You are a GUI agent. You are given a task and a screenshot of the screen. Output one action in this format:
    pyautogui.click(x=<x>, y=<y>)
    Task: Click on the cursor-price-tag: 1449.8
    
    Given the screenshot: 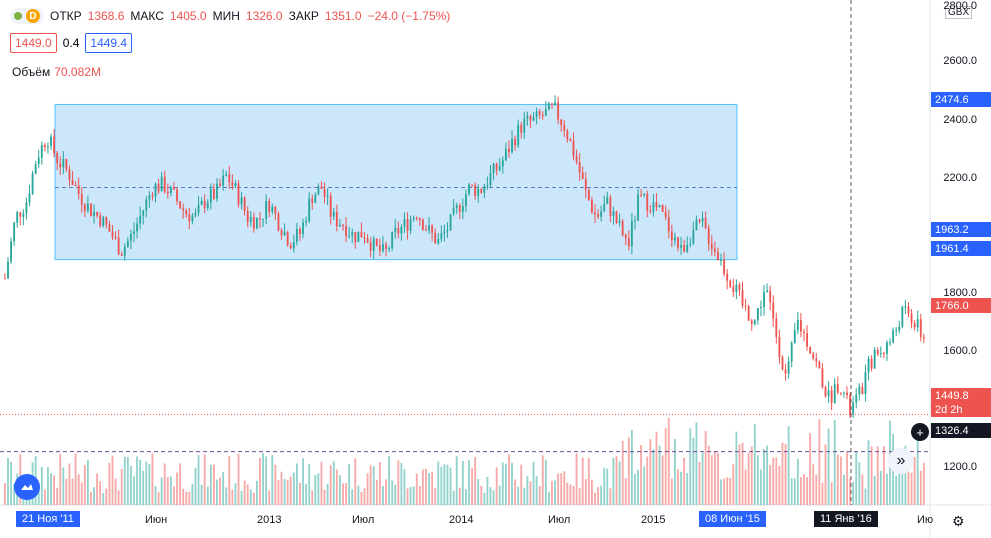 What is the action you would take?
    pyautogui.click(x=961, y=395)
    